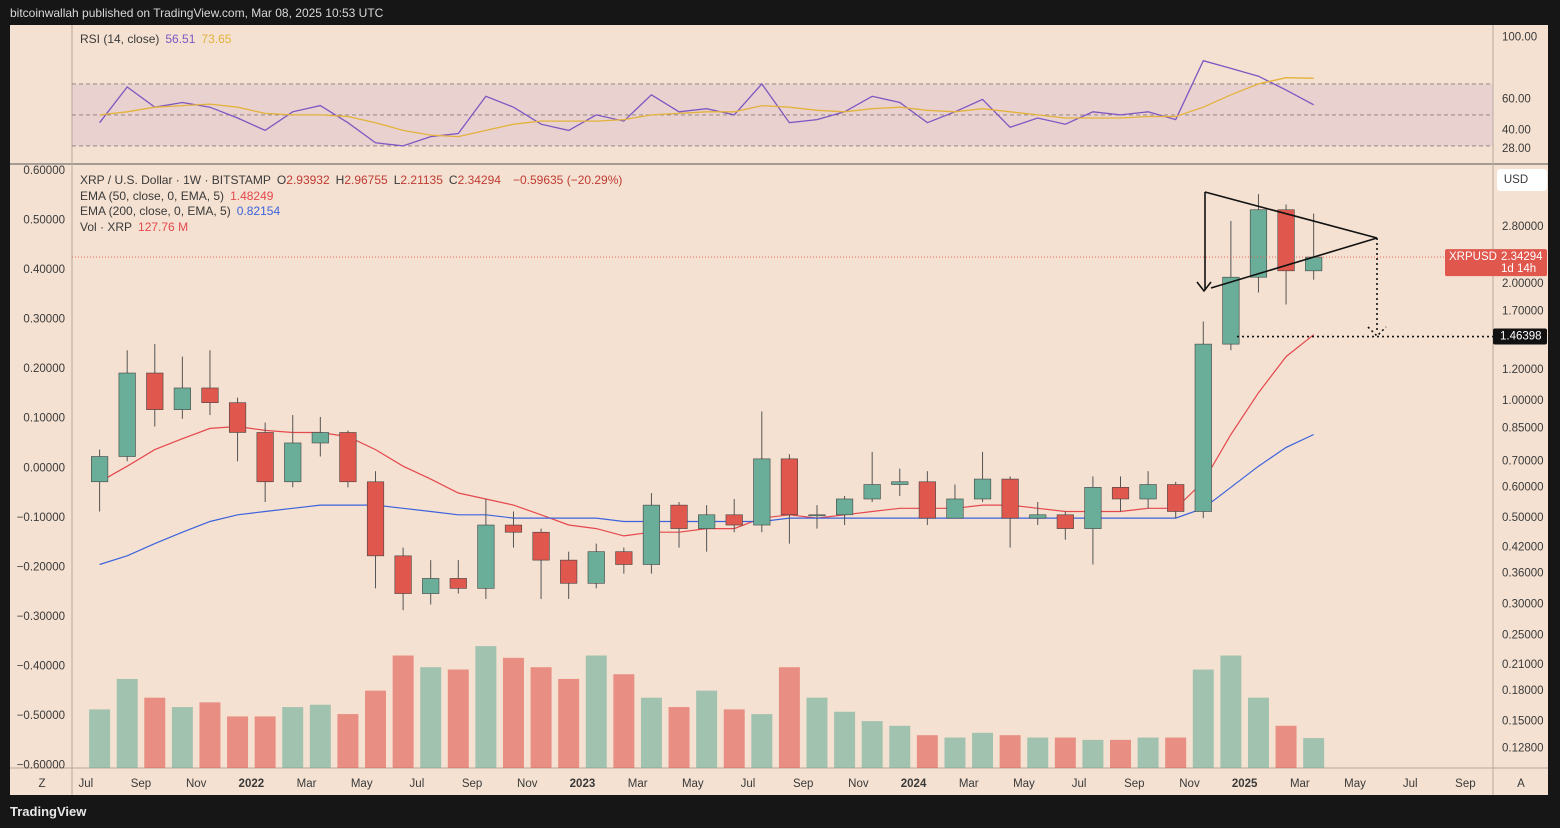 The height and width of the screenshot is (828, 1560). Describe the element at coordinates (354, 197) in the screenshot. I see `ema50-legend: EMA (50, close, 0, EMA, 5) 1.48249` at that location.